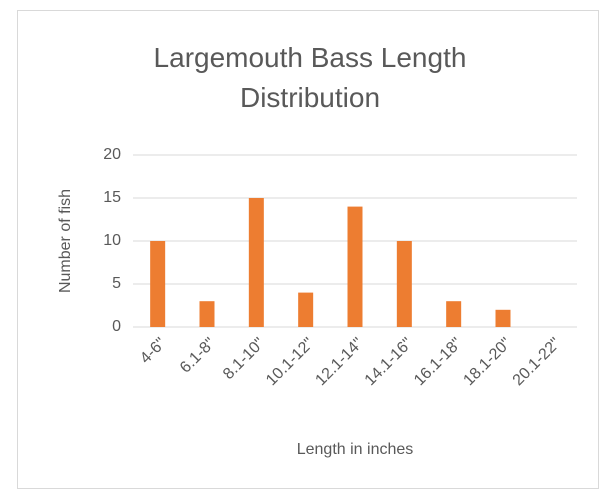  What do you see at coordinates (355, 449) in the screenshot?
I see `x-axis-title: Length in inches` at bounding box center [355, 449].